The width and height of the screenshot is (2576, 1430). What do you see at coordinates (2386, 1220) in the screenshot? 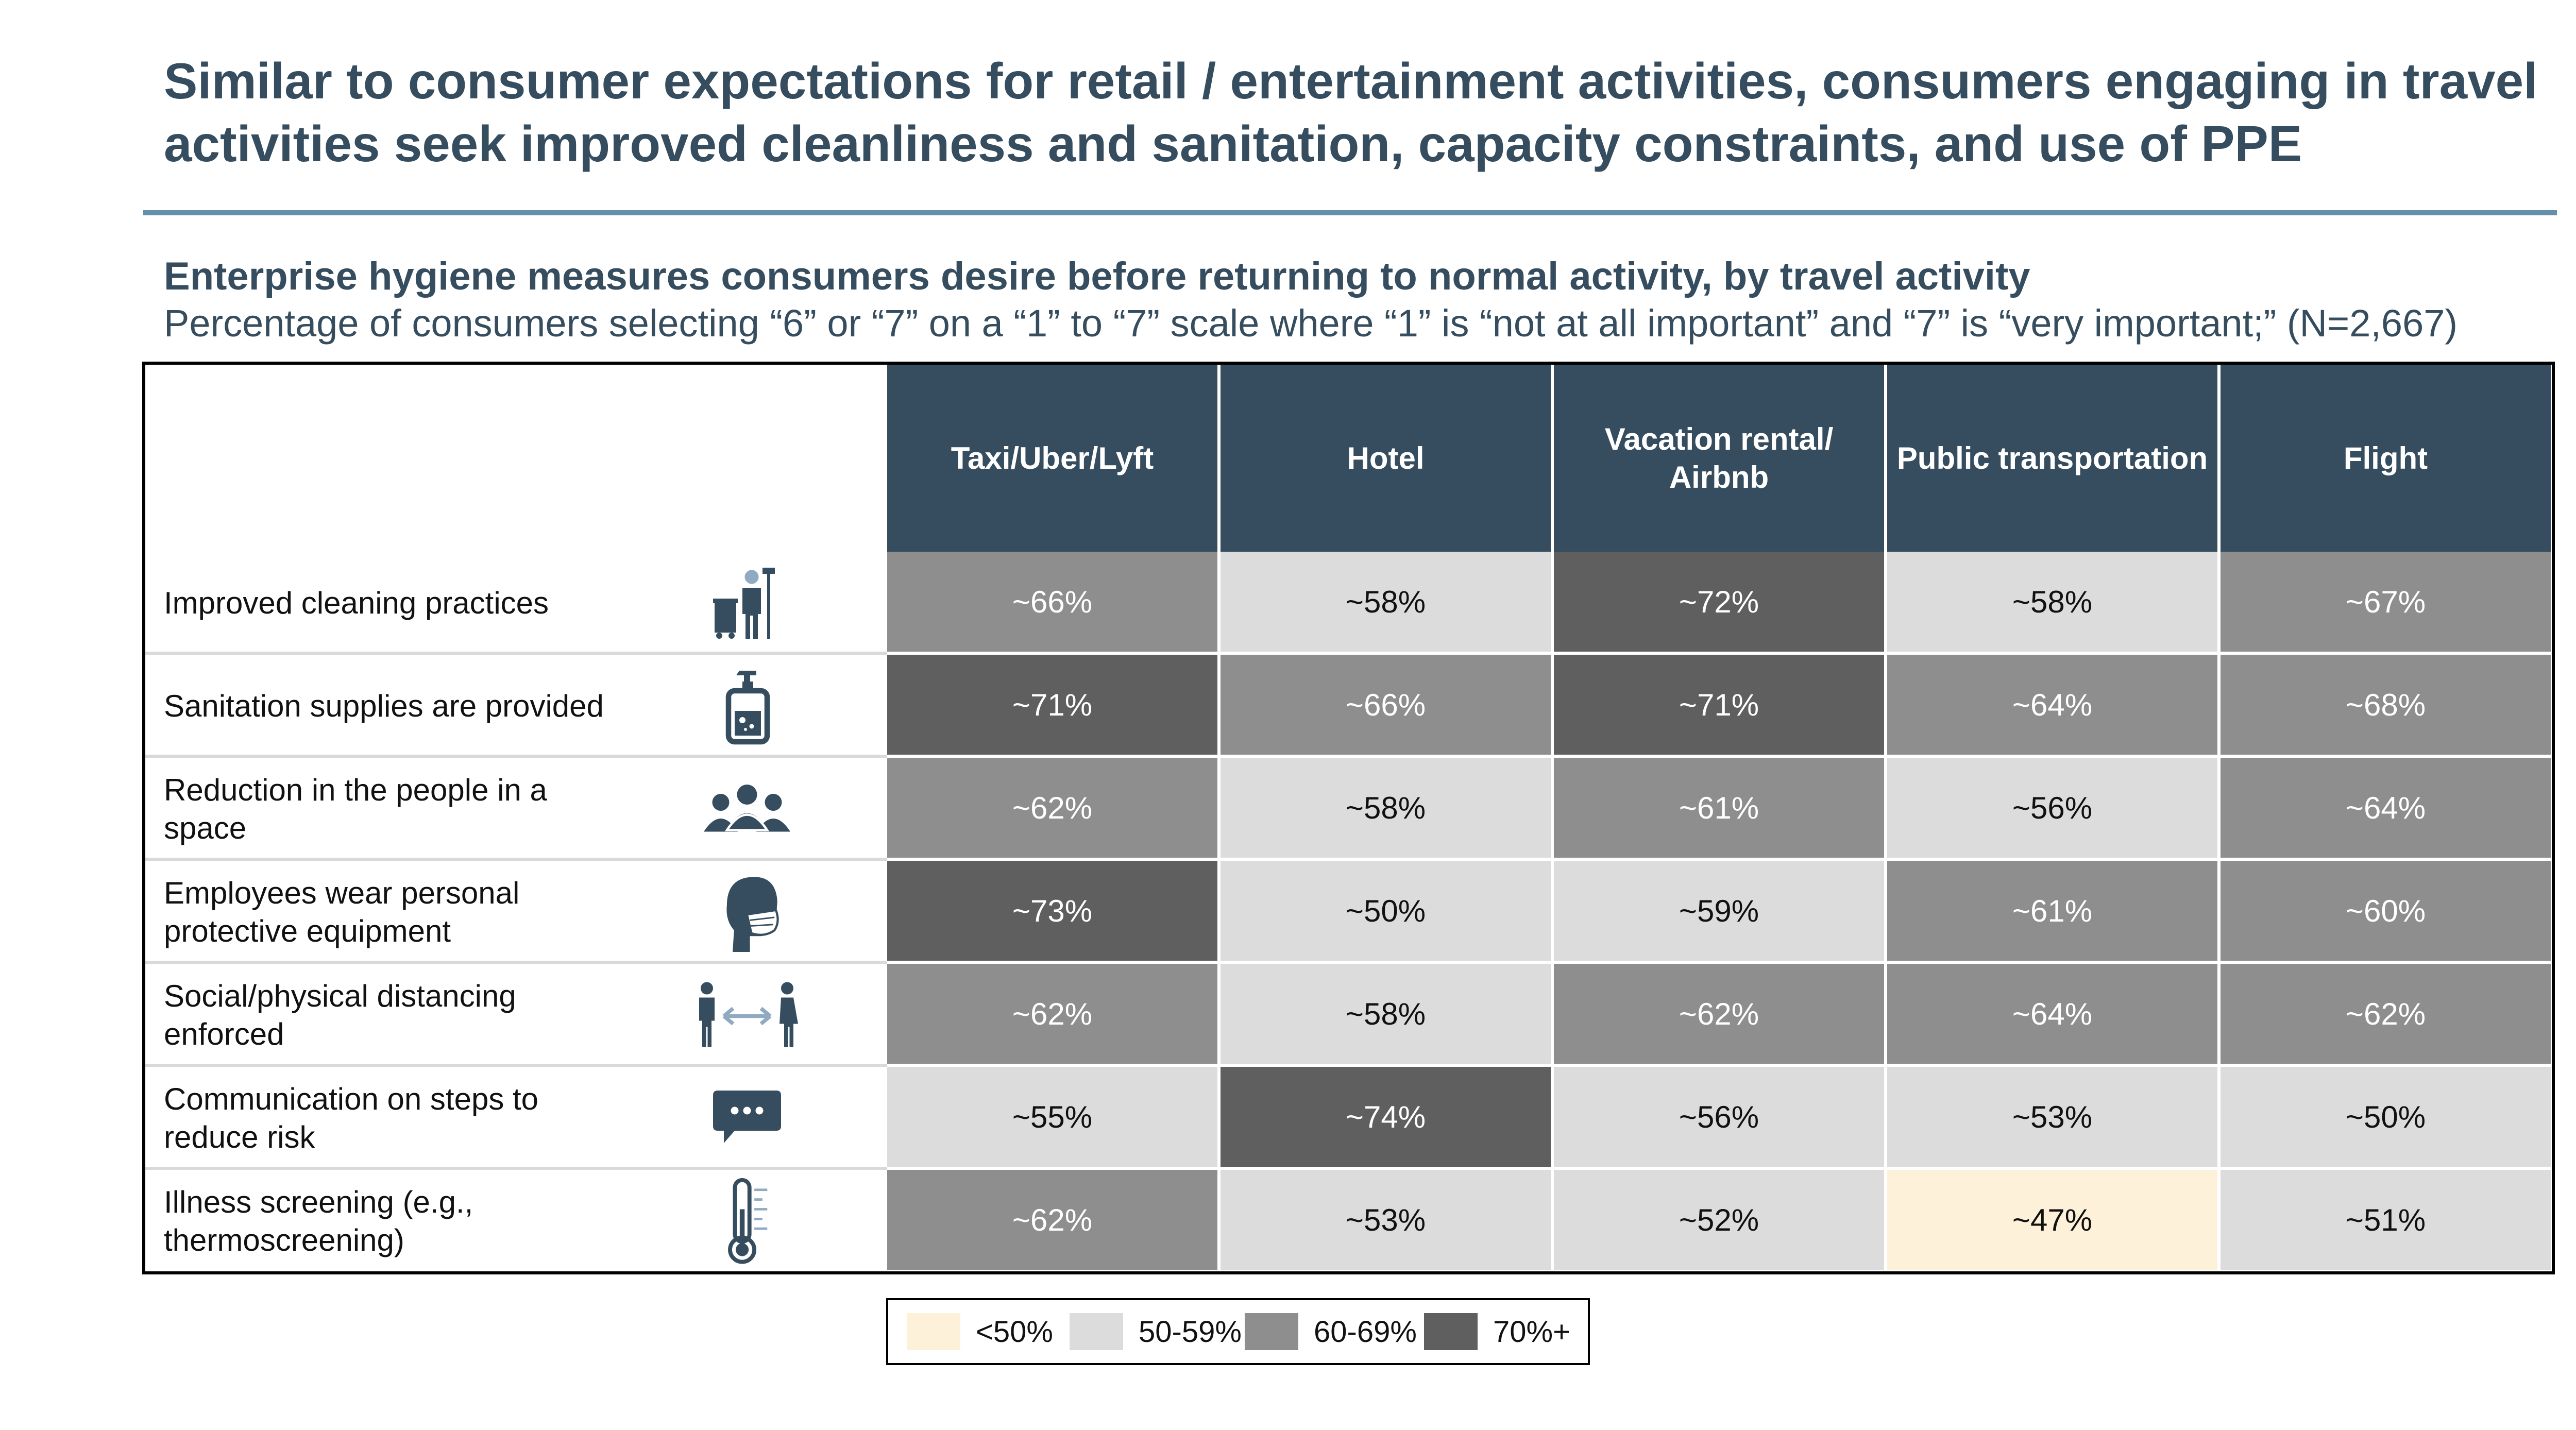
I see `heatmap-cell: ~51%` at bounding box center [2386, 1220].